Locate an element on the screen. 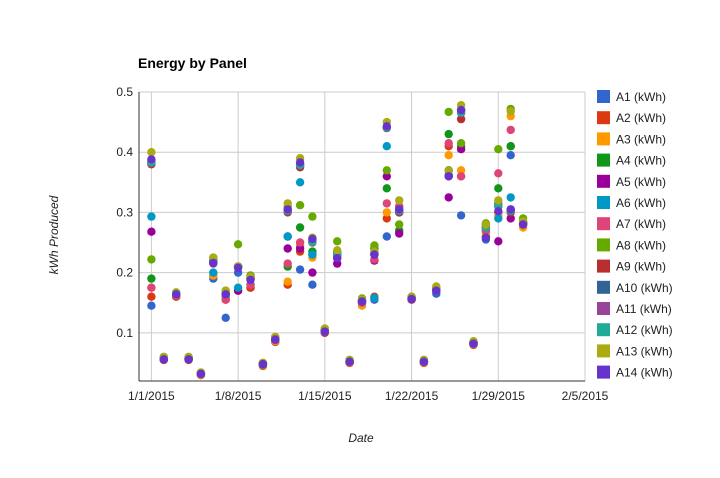 The width and height of the screenshot is (720, 478). legend-item: A12 (kWh) is located at coordinates (635, 330).